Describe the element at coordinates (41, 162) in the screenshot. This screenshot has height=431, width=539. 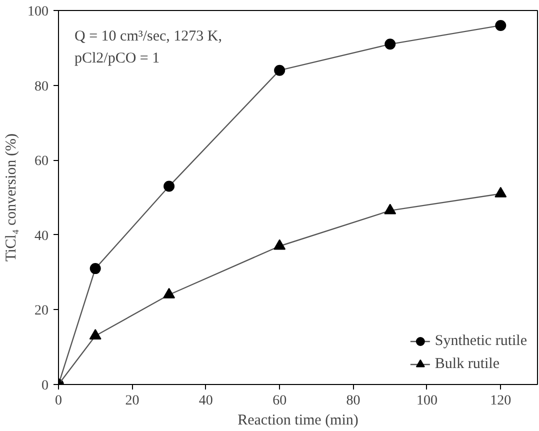
I see `y-tick-label: 60` at that location.